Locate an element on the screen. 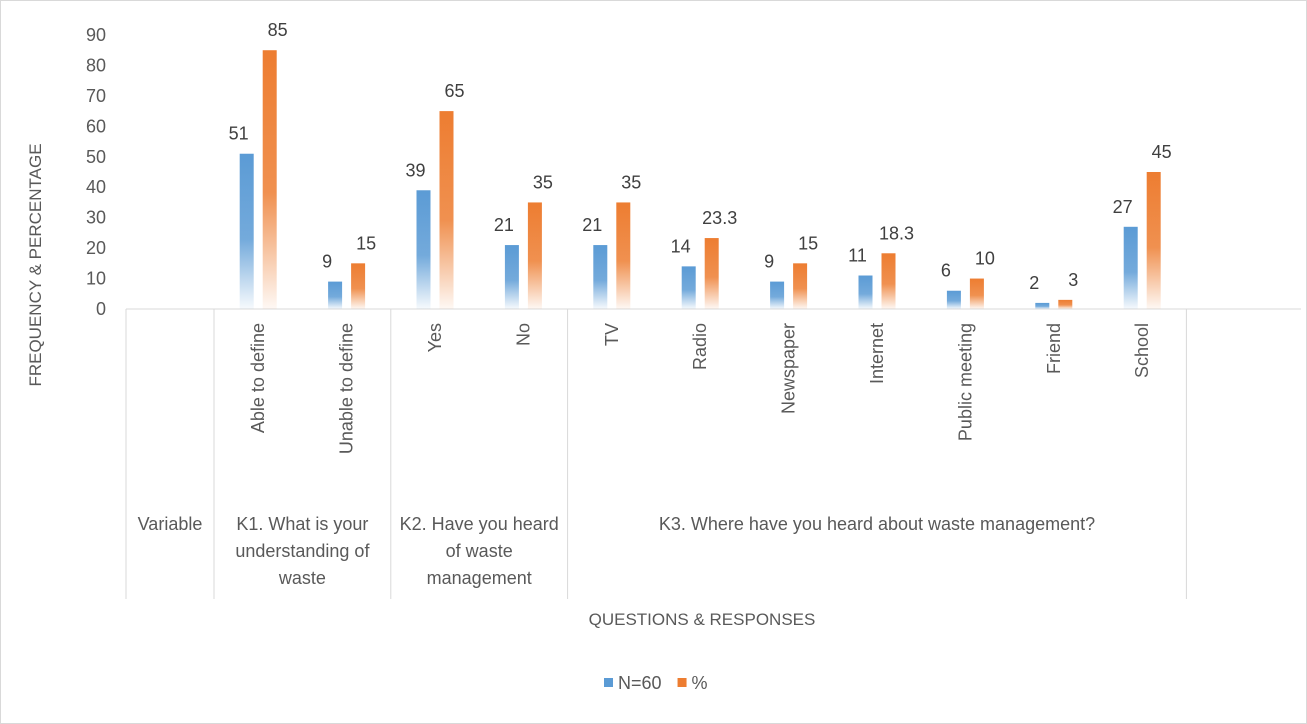 The image size is (1307, 724). bar-percent-radio is located at coordinates (711, 273).